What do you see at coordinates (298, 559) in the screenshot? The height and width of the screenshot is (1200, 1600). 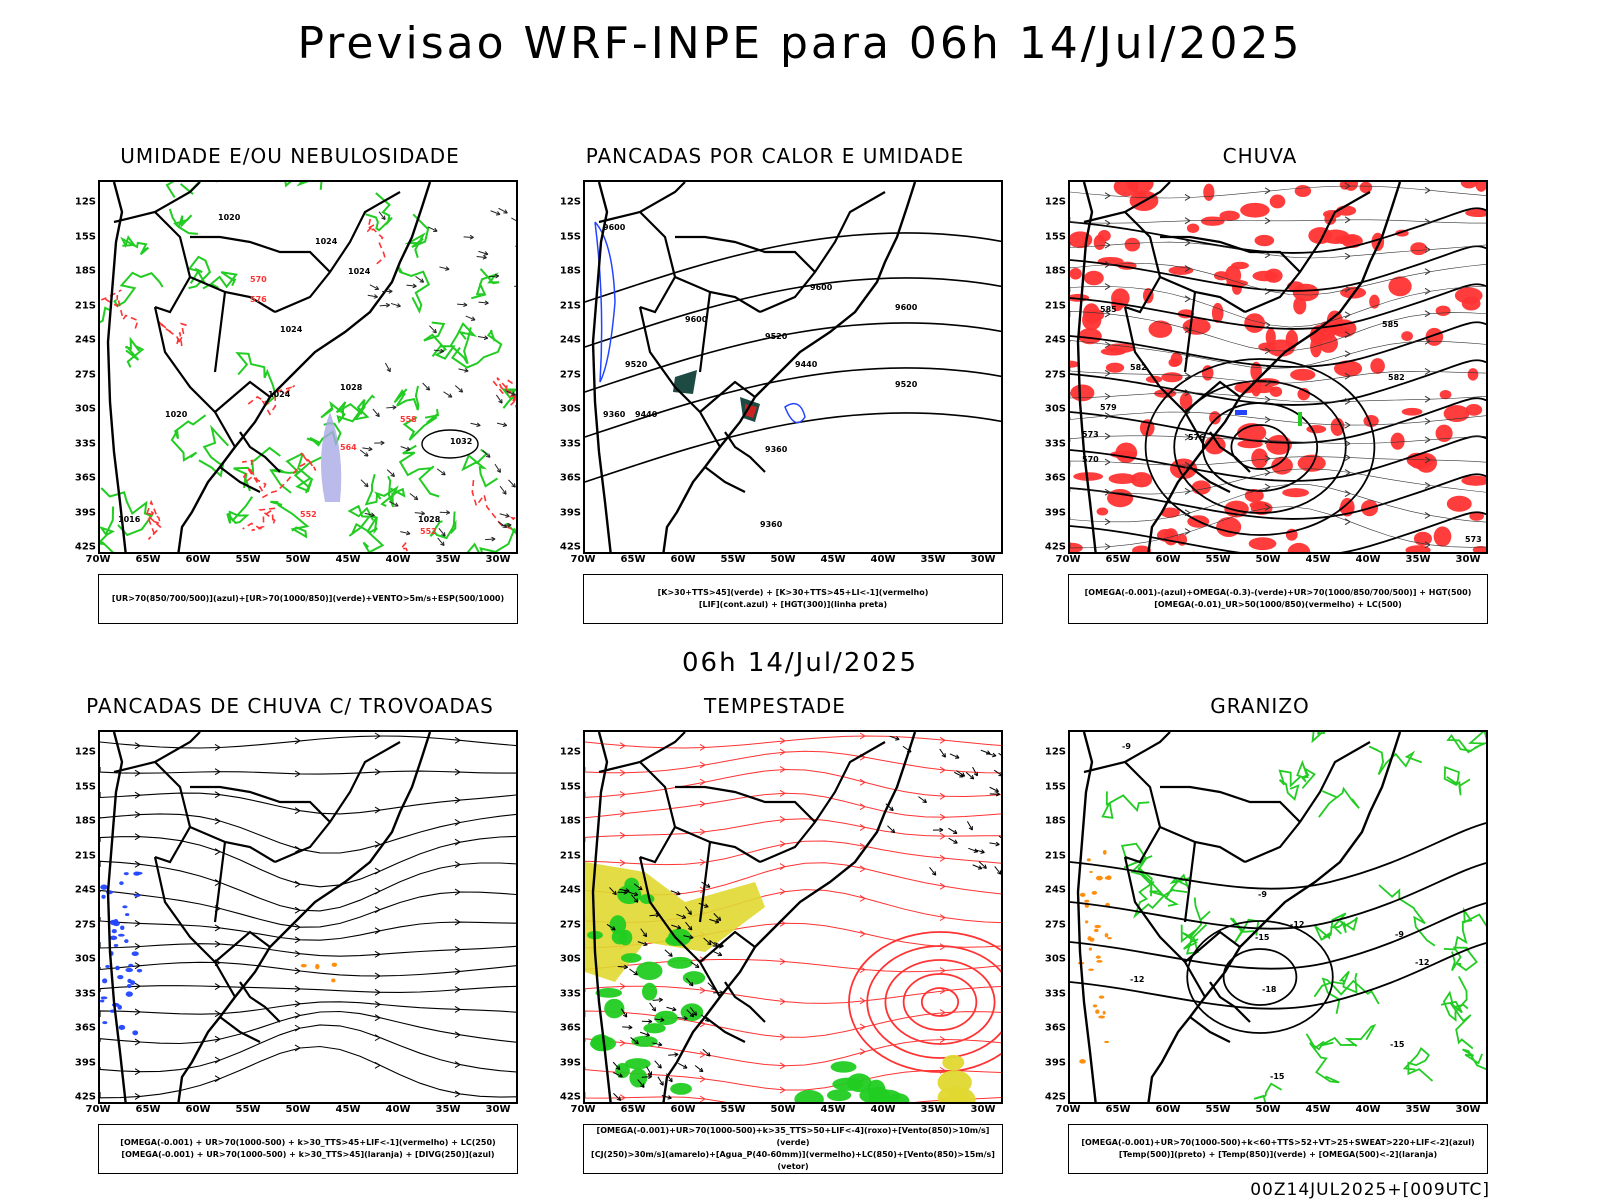 I see `lon-tick-label: 50W` at bounding box center [298, 559].